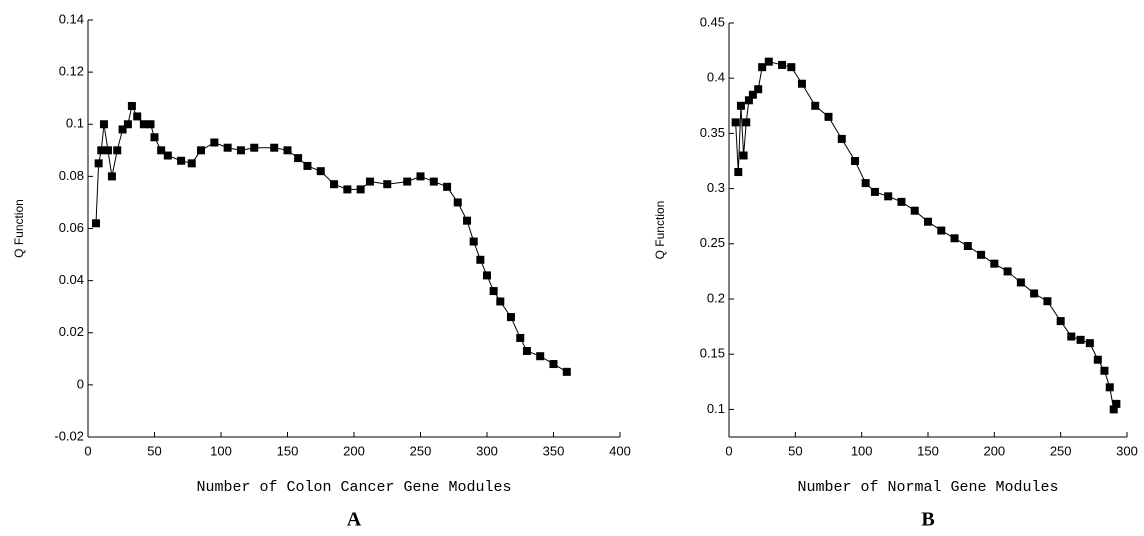 Image resolution: width=1144 pixels, height=536 pixels. What do you see at coordinates (712, 132) in the screenshot?
I see `y-tick-label: 0.35` at bounding box center [712, 132].